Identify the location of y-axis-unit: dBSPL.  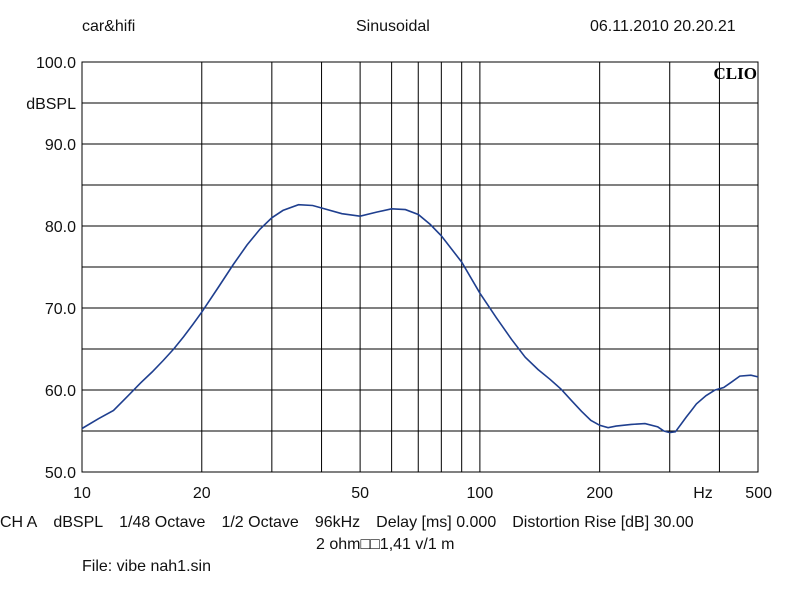
(51, 104).